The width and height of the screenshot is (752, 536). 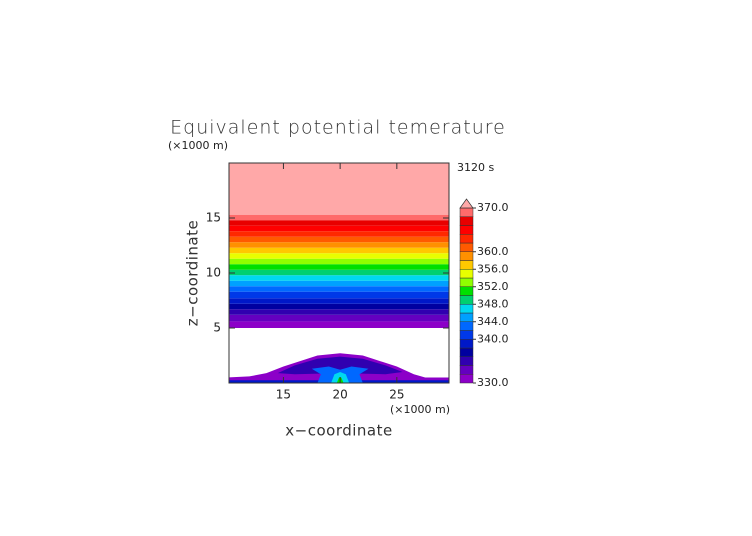 What do you see at coordinates (493, 338) in the screenshot?
I see `colorbar-tick-label: 340.0` at bounding box center [493, 338].